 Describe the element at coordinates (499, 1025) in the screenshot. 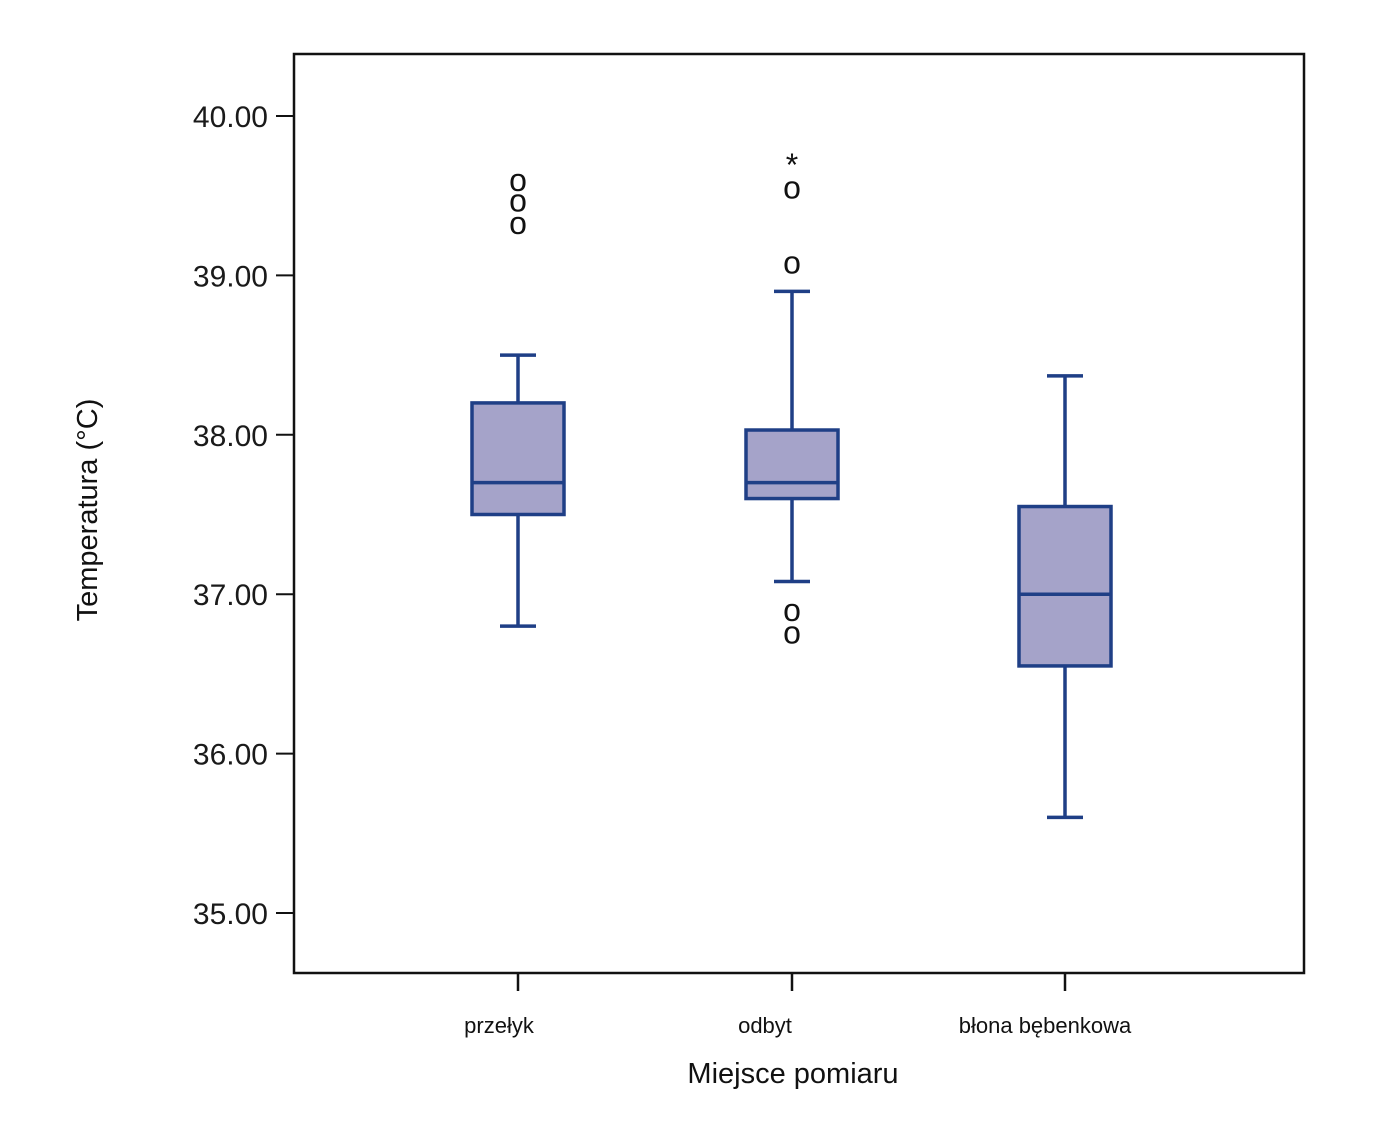

I see `x-category-label: przełyk` at that location.